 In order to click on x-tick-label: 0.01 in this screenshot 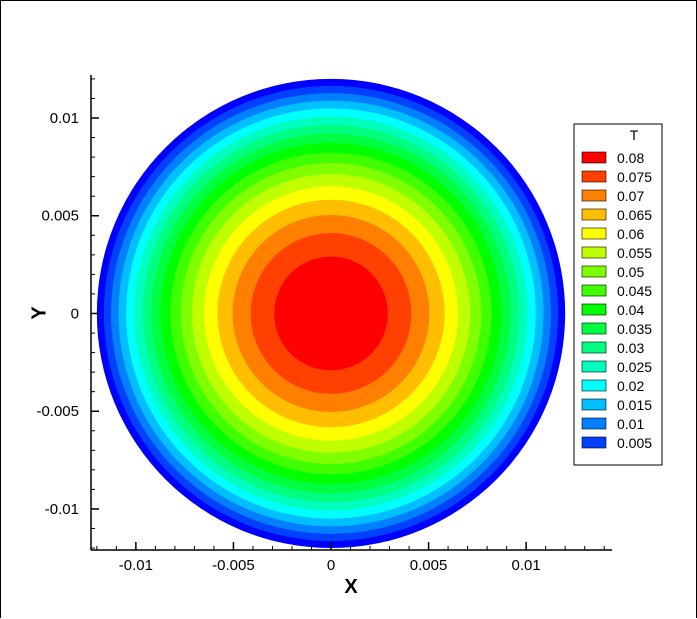, I will do `click(526, 565)`.